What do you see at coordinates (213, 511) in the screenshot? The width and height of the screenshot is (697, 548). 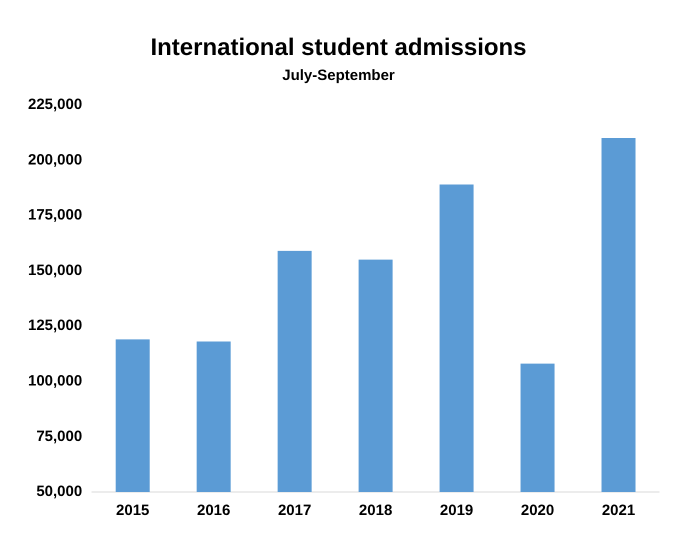 I see `x-tick-label: 2016` at bounding box center [213, 511].